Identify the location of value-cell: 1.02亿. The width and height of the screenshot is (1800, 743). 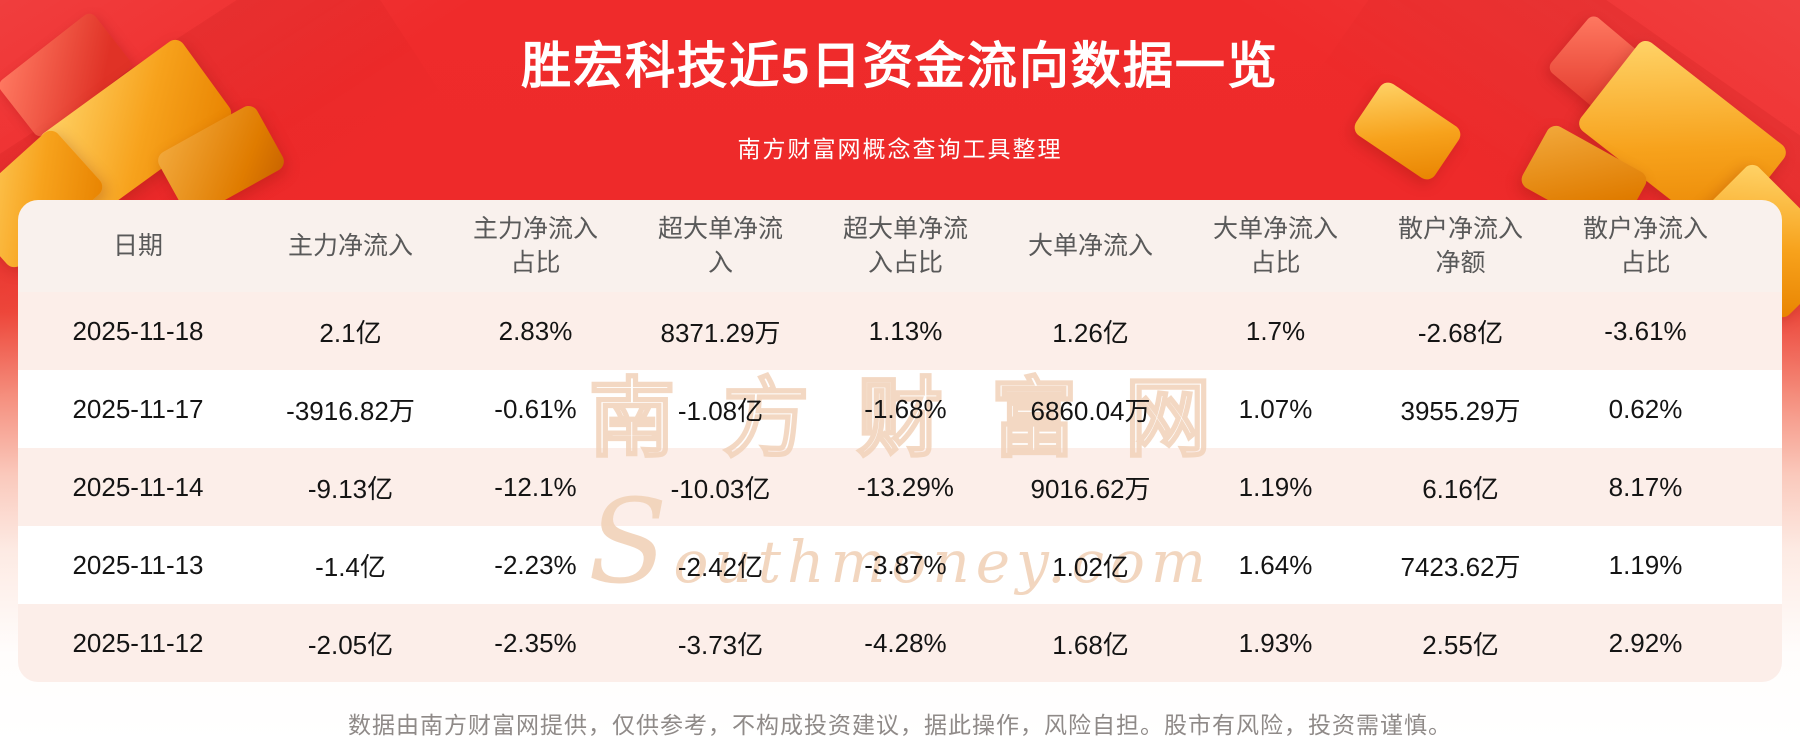
(1090, 566).